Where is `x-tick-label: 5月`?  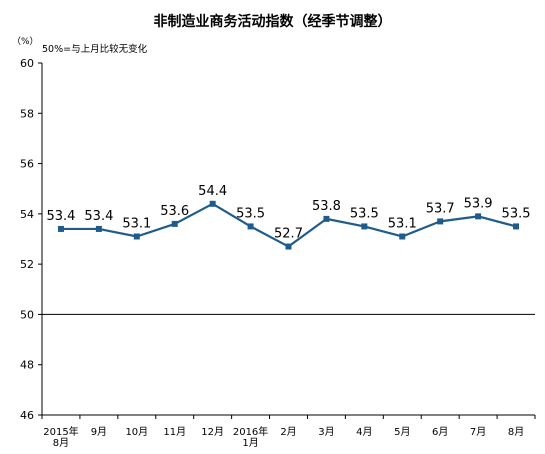 x-tick-label: 5月 is located at coordinates (402, 432).